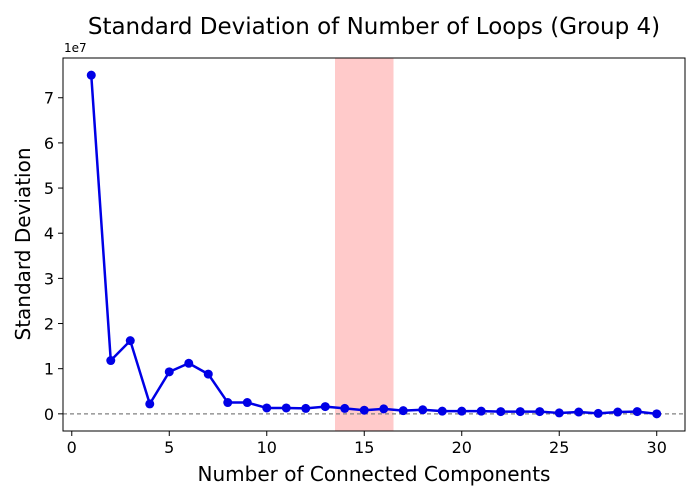 This screenshot has width=700, height=500. I want to click on y-axis: 0 1 2 3 4 5 6 7, so click(53, 256).